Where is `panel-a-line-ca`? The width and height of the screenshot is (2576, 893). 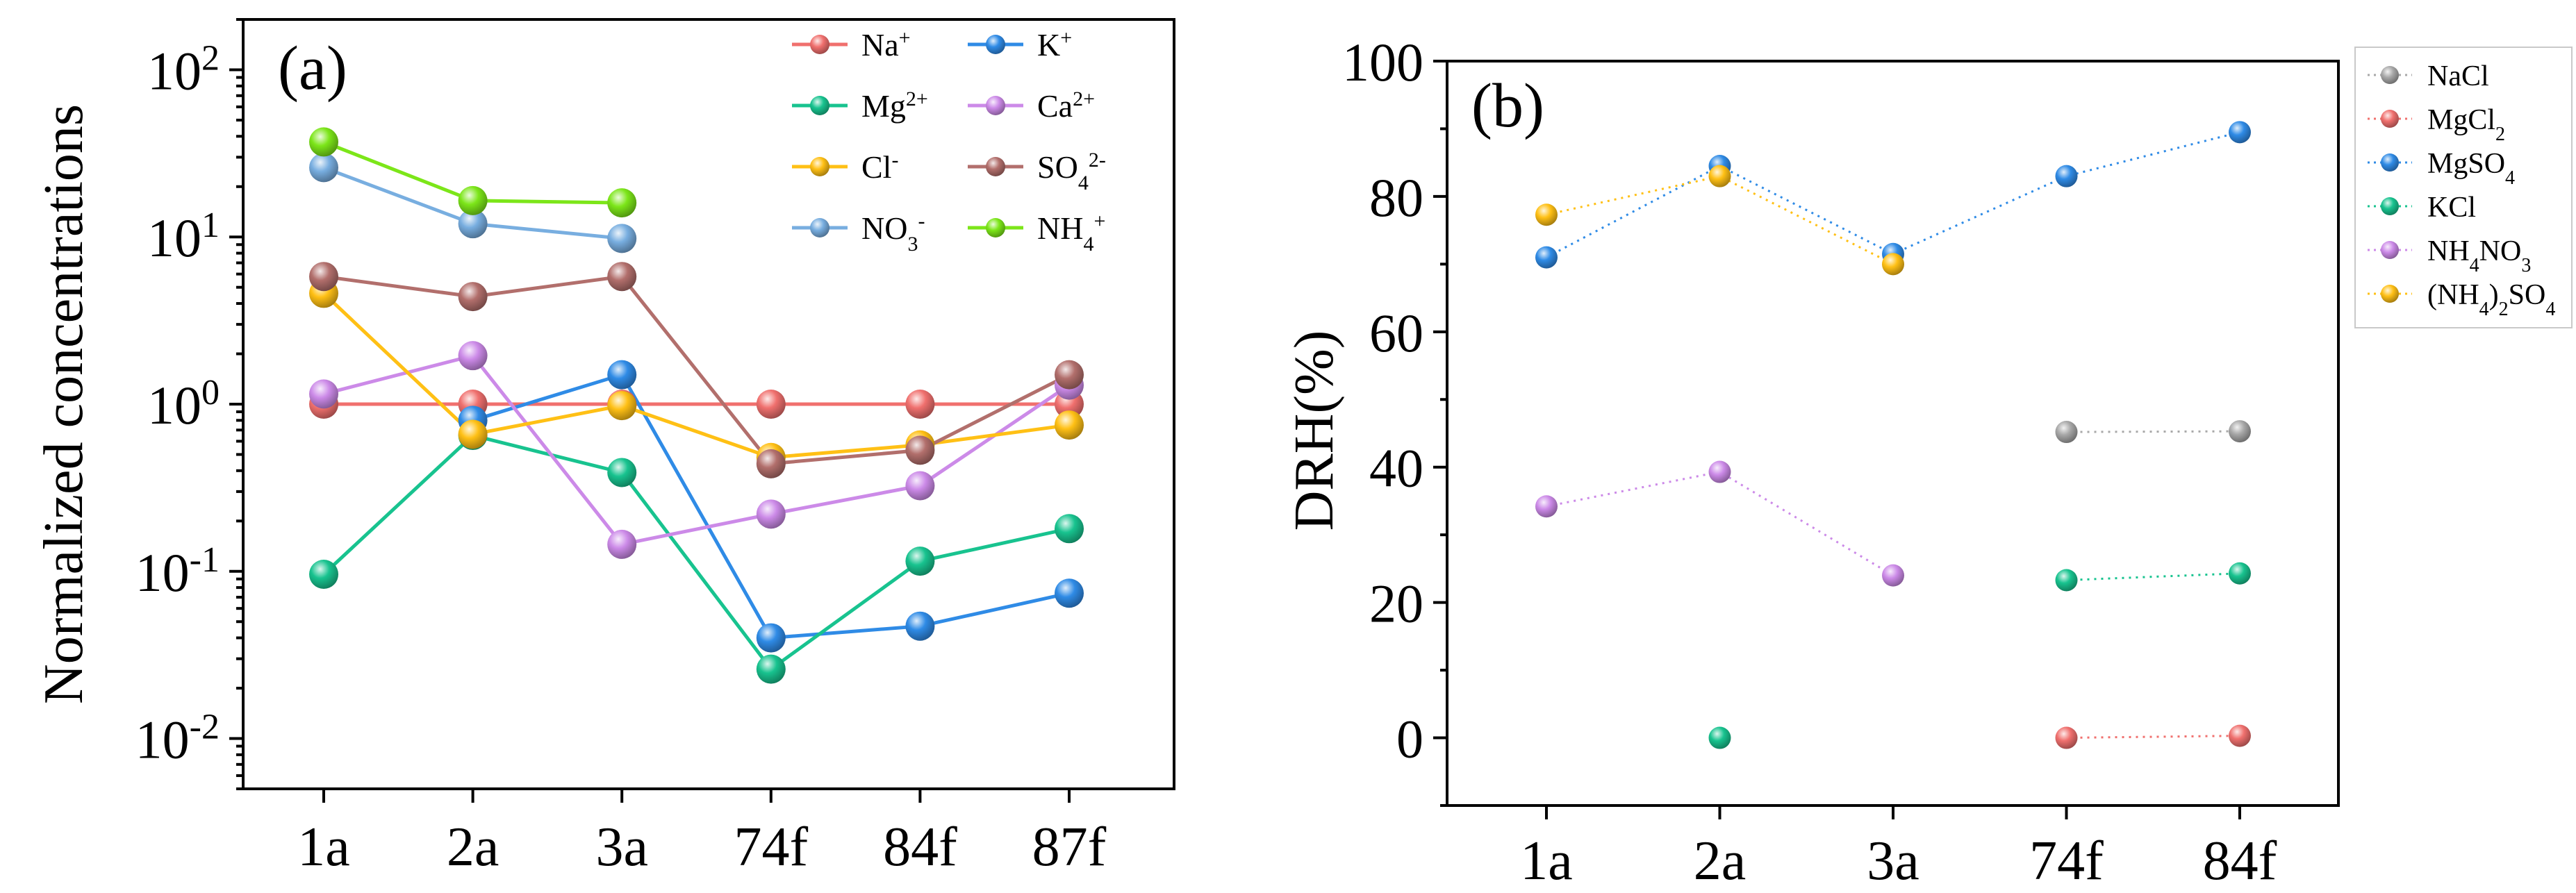 panel-a-line-ca is located at coordinates (697, 449).